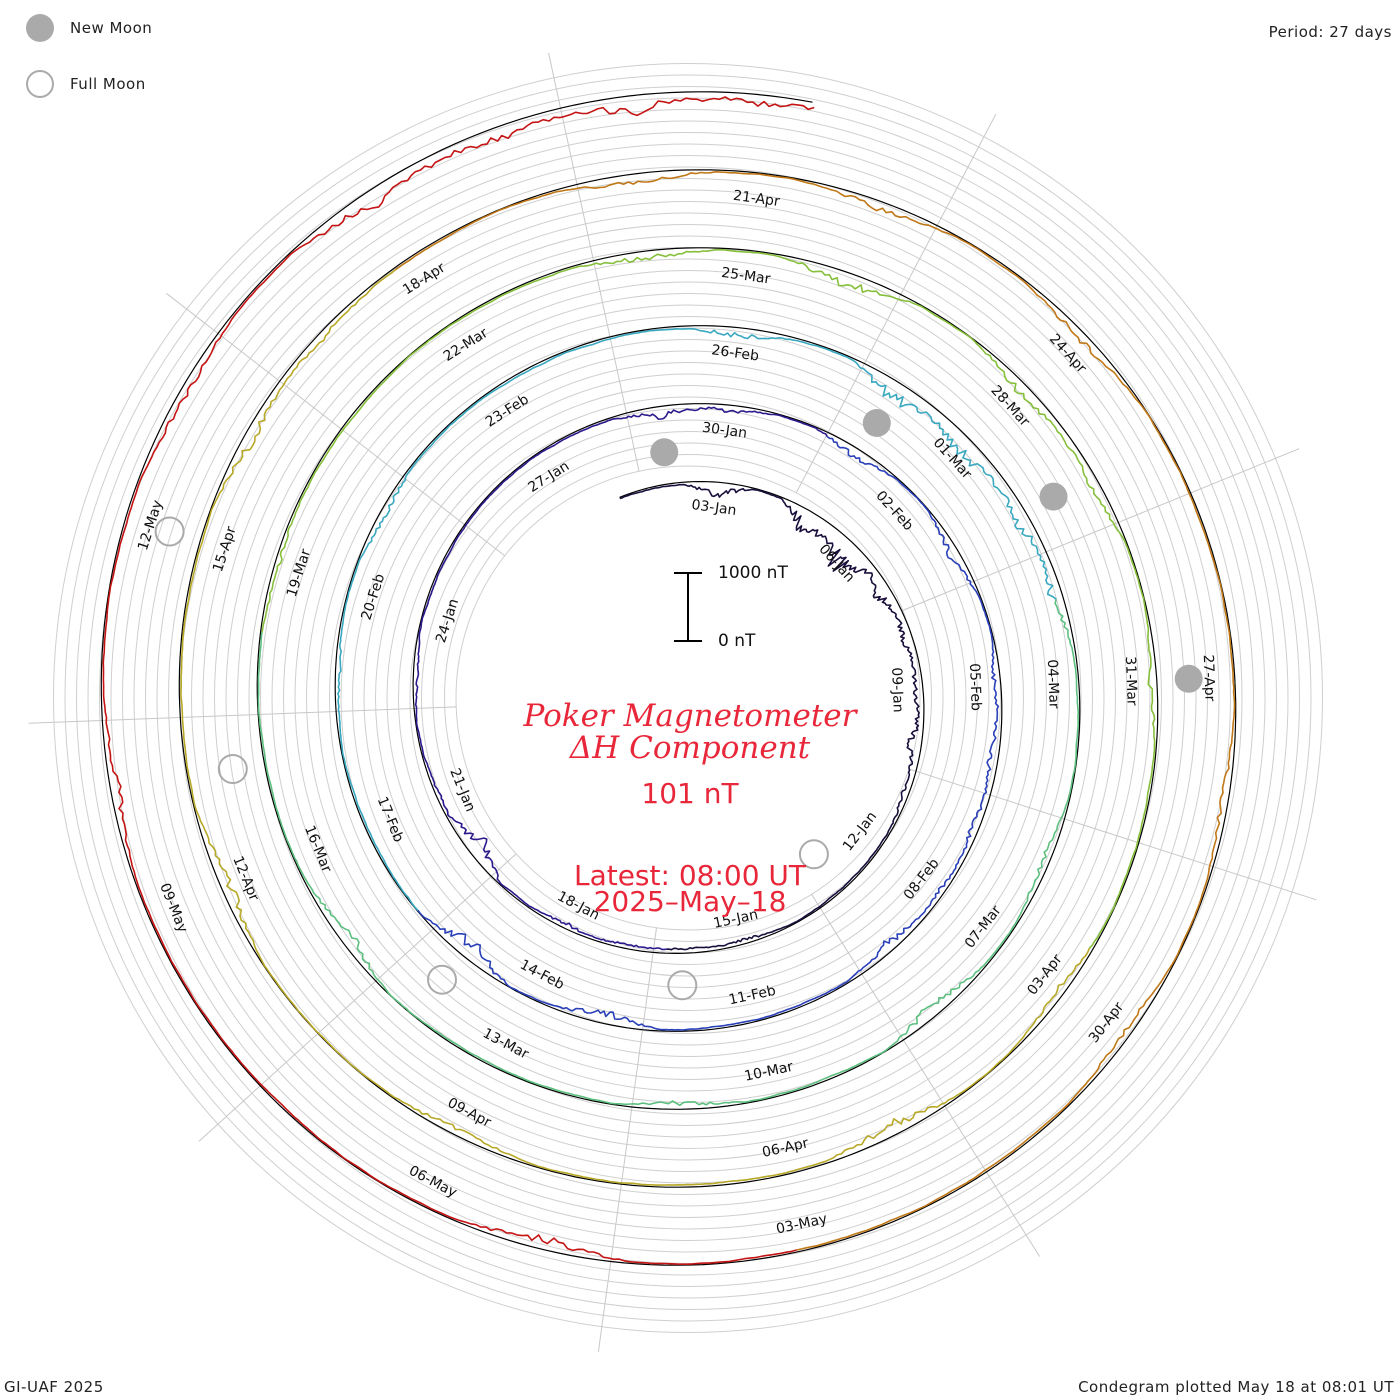  I want to click on date-tick-label: 09-May, so click(173, 908).